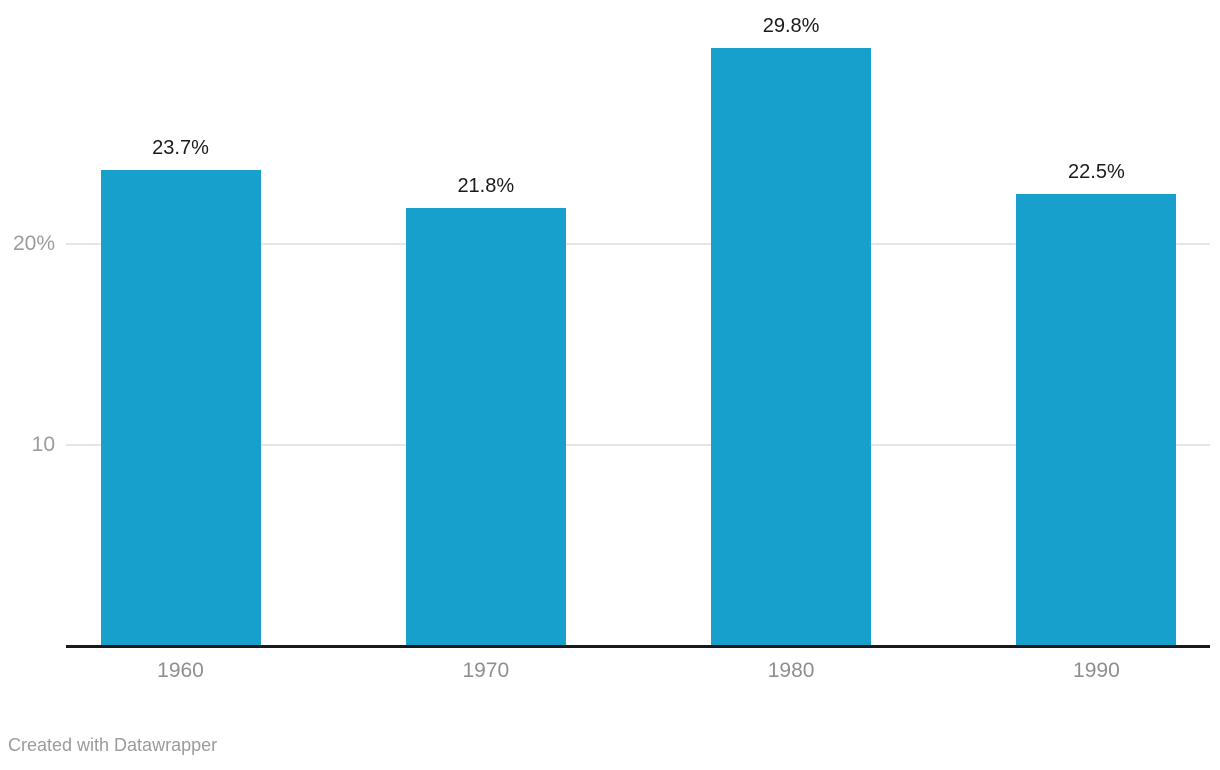 Image resolution: width=1220 pixels, height=770 pixels. What do you see at coordinates (180, 148) in the screenshot?
I see `value-label: 23.7%` at bounding box center [180, 148].